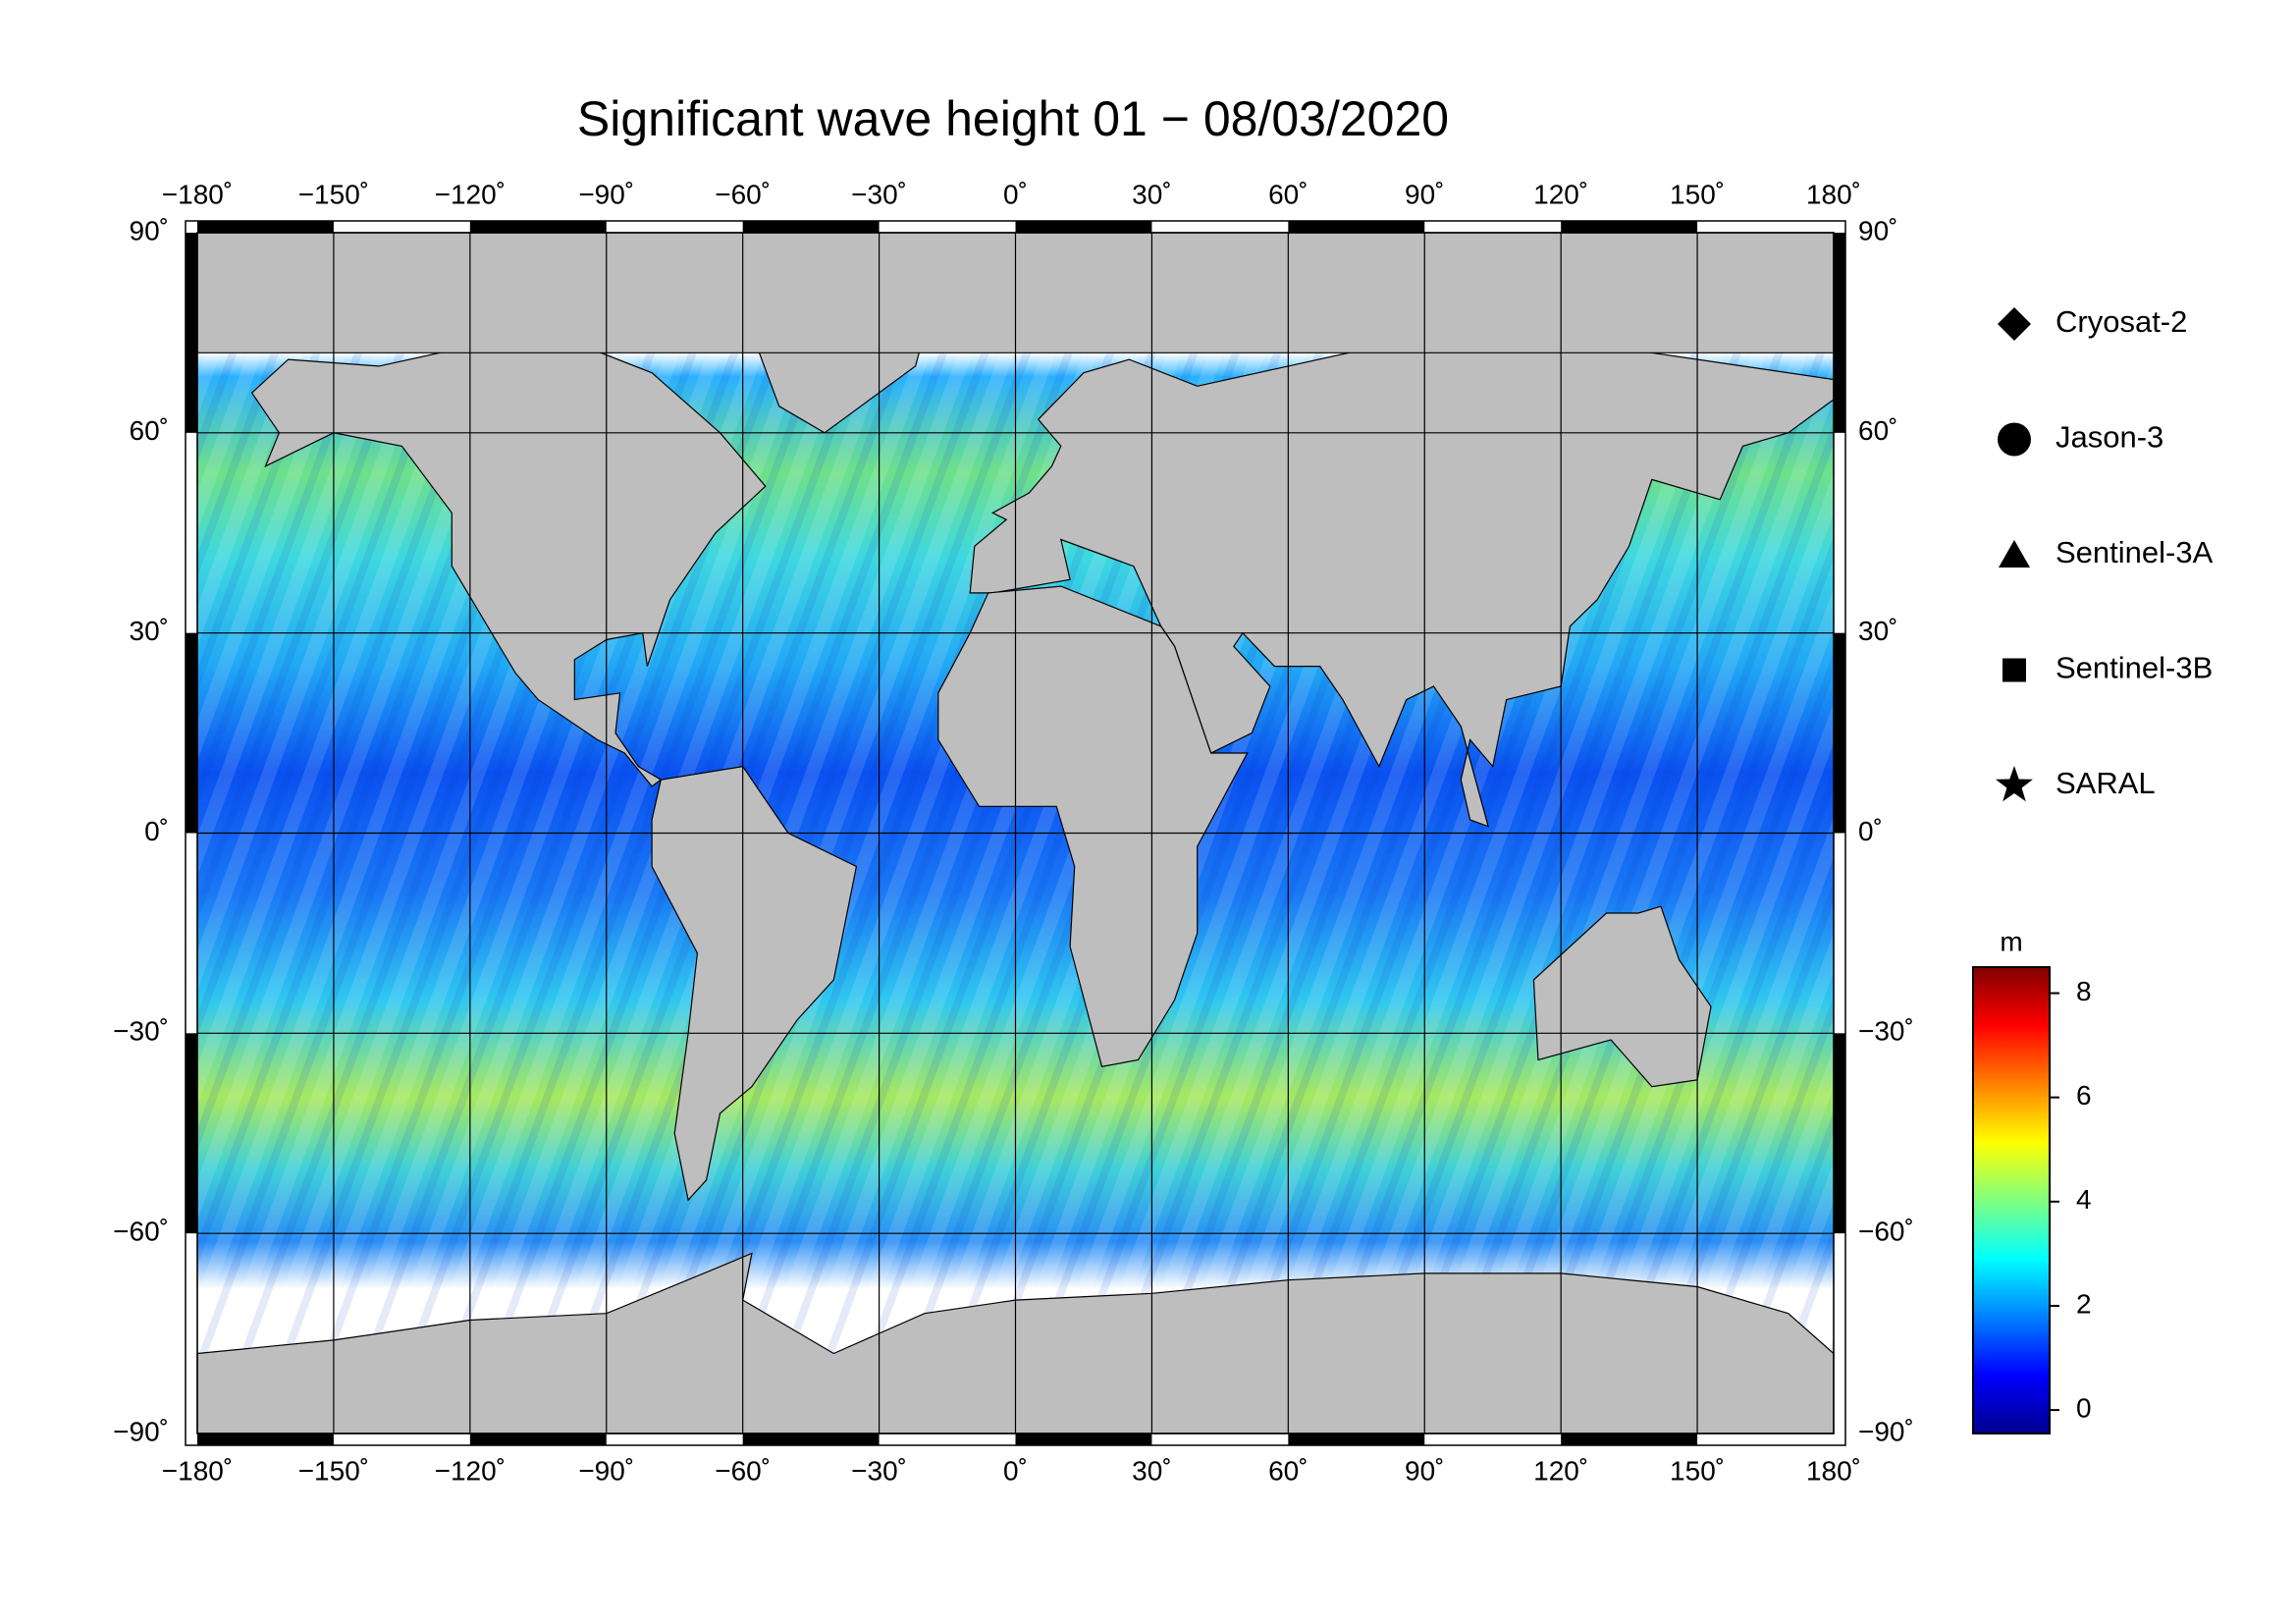  What do you see at coordinates (2109, 438) in the screenshot?
I see `legend-label: Jason-3` at bounding box center [2109, 438].